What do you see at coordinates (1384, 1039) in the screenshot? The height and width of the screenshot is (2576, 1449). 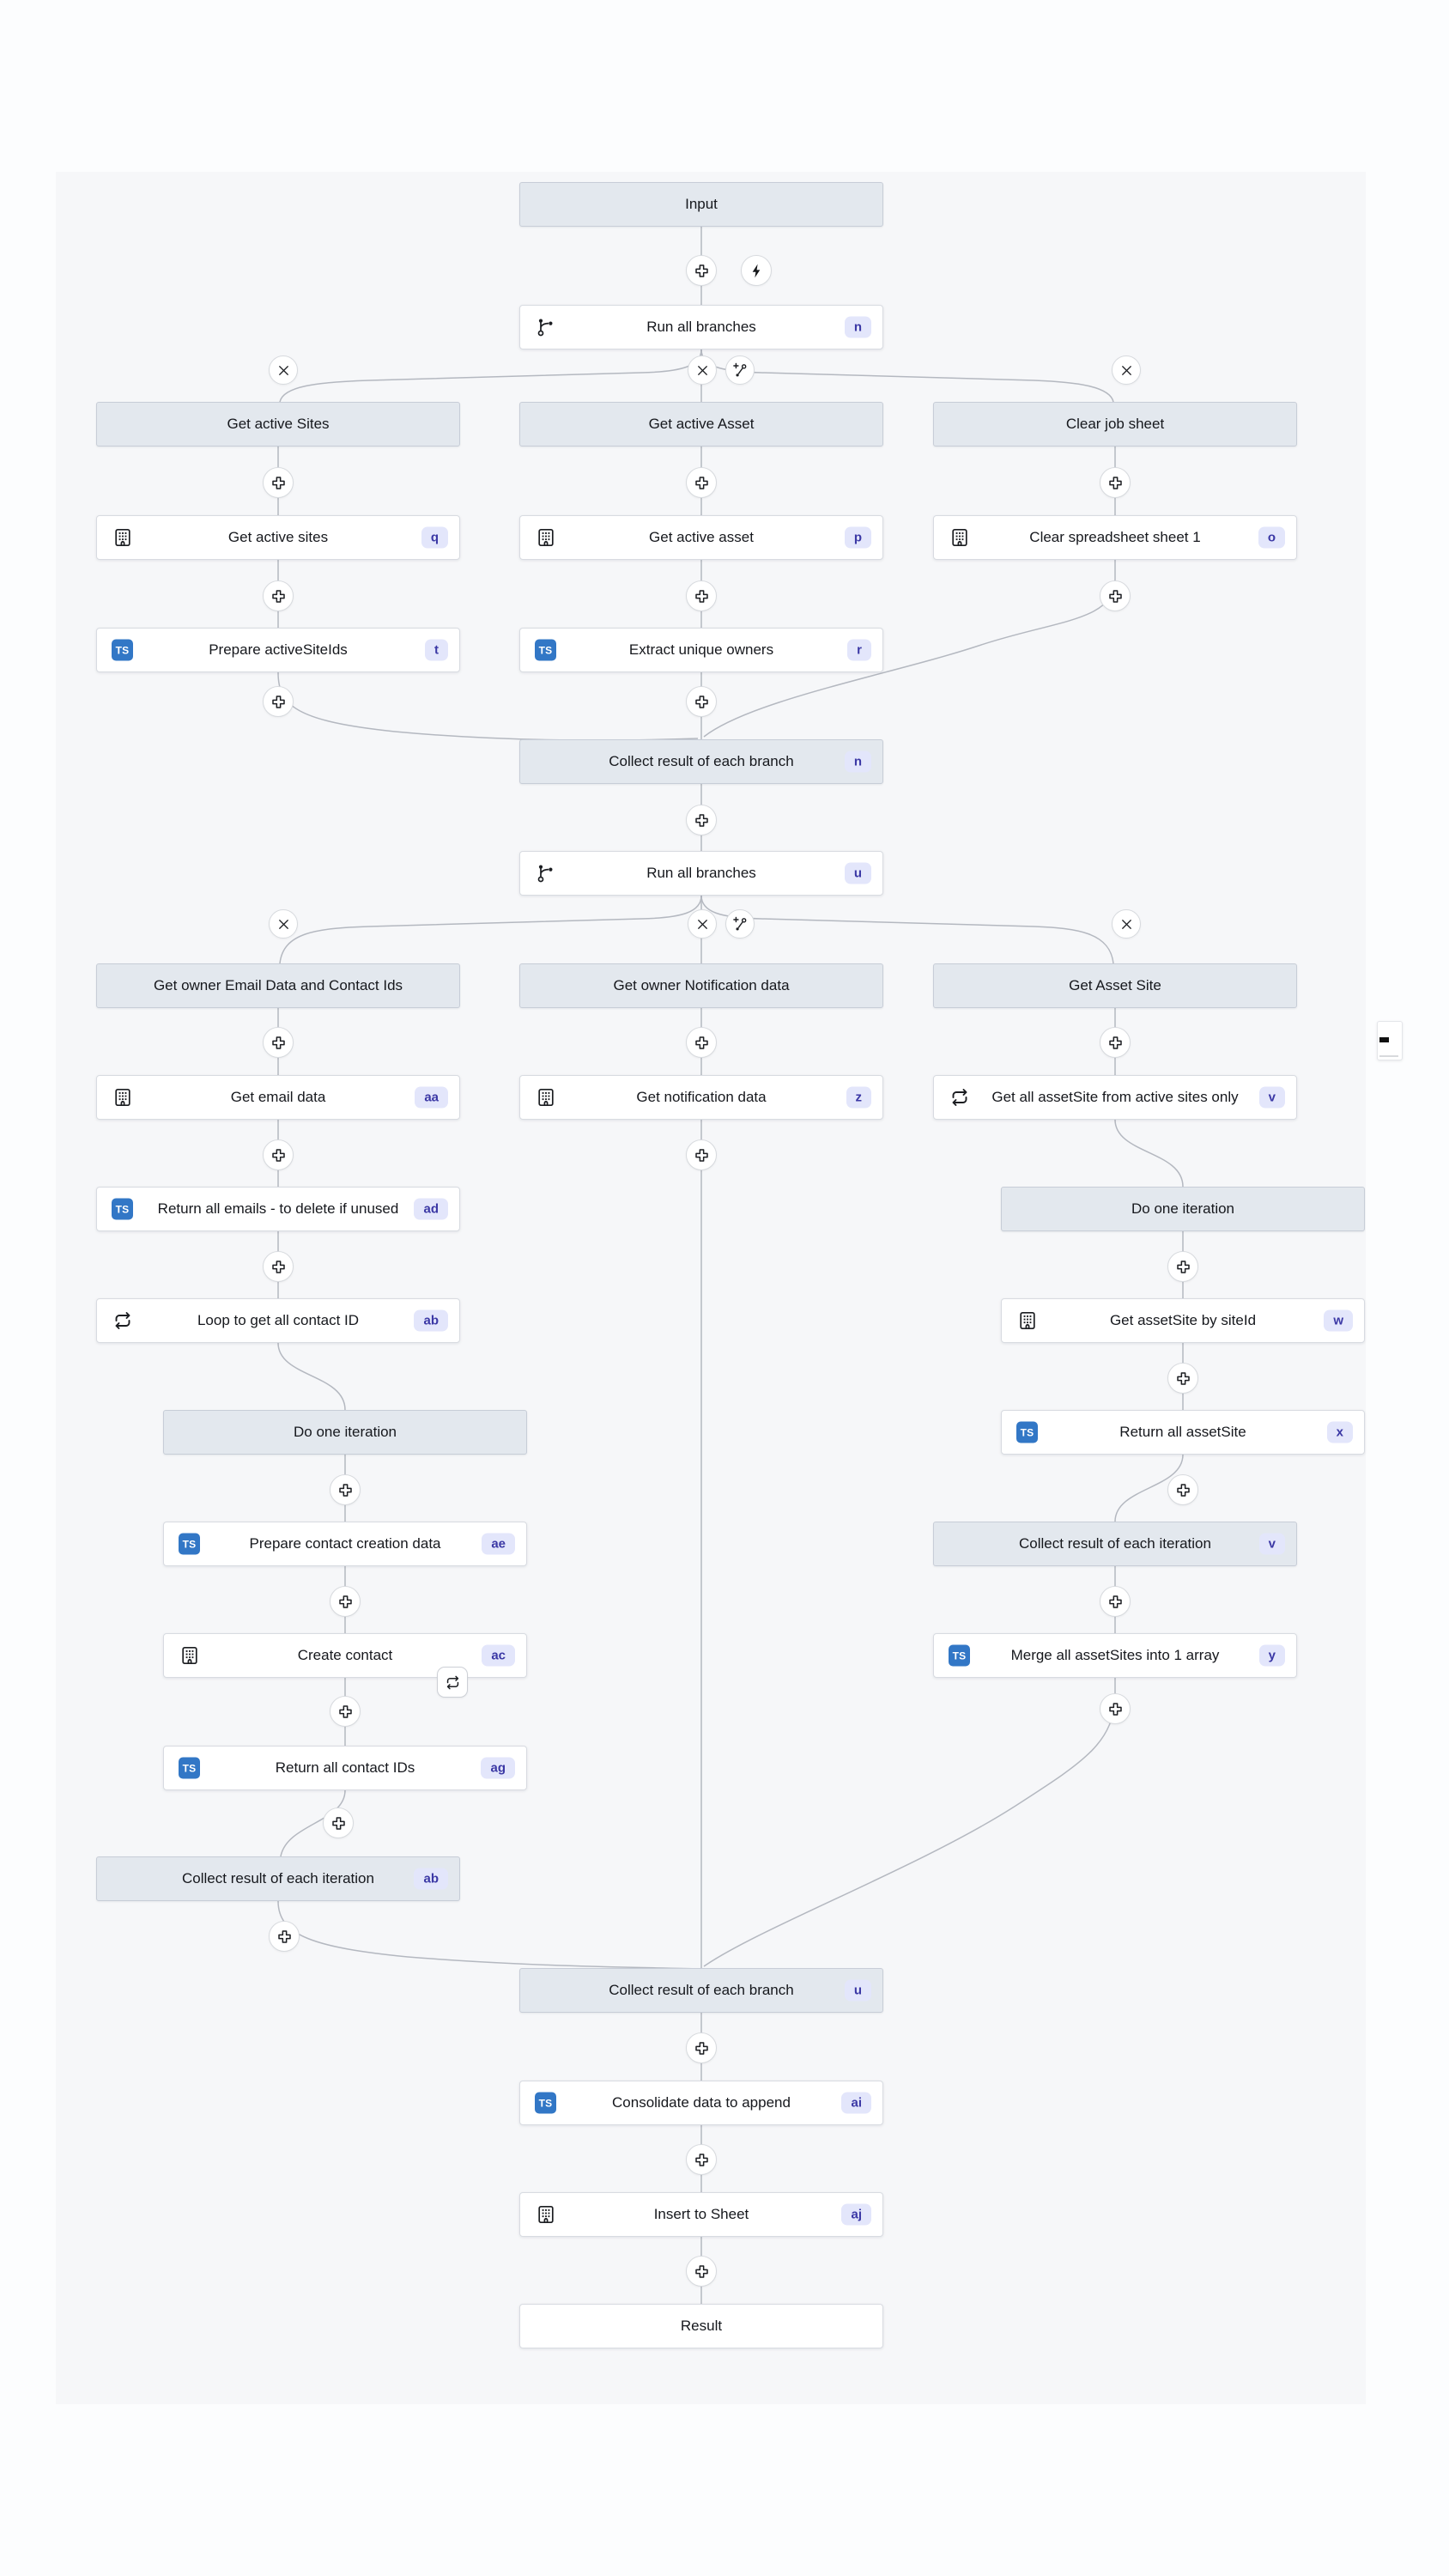 I see `minimap-node-marker` at bounding box center [1384, 1039].